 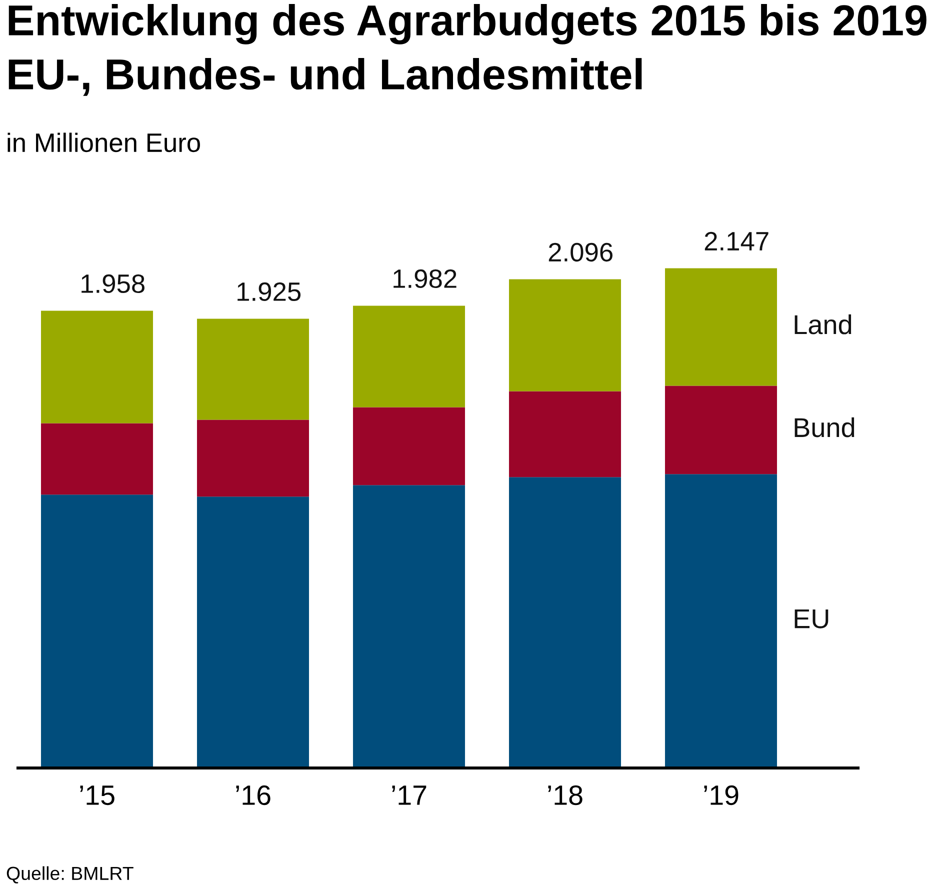 What do you see at coordinates (811, 618) in the screenshot?
I see `series-label: EU` at bounding box center [811, 618].